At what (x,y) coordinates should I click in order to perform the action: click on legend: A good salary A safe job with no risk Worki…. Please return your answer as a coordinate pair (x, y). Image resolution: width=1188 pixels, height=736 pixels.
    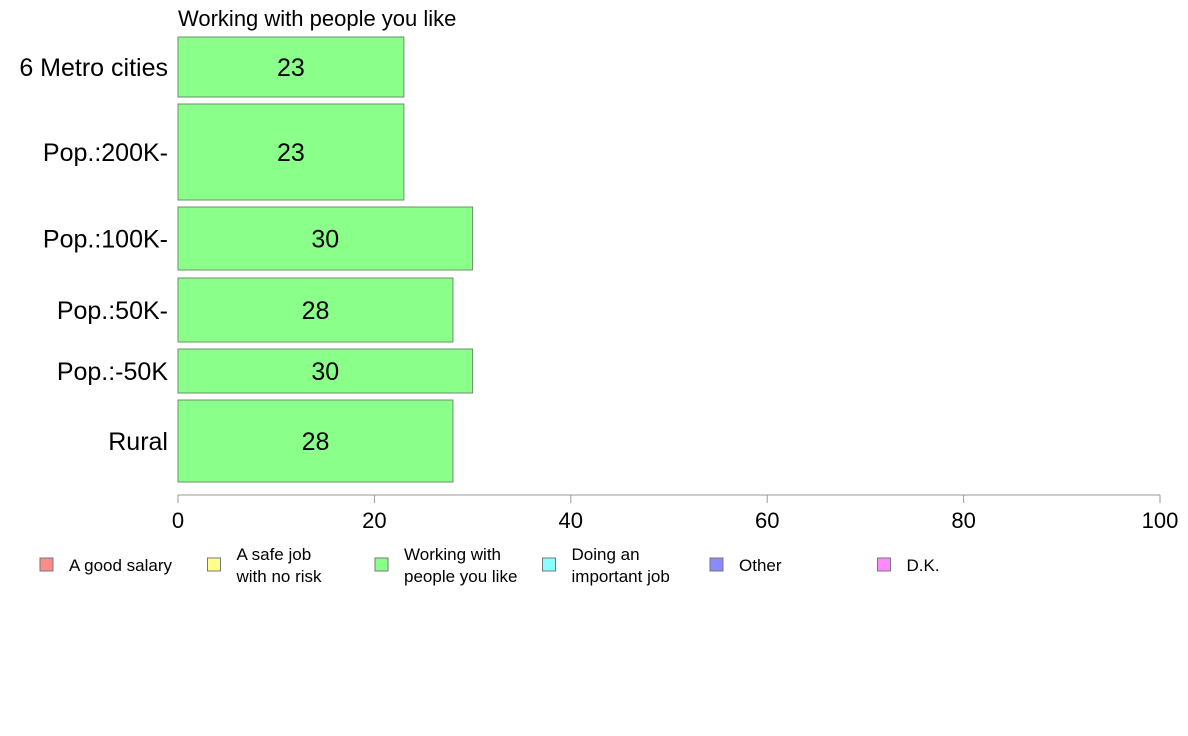
    Looking at the image, I should click on (489, 565).